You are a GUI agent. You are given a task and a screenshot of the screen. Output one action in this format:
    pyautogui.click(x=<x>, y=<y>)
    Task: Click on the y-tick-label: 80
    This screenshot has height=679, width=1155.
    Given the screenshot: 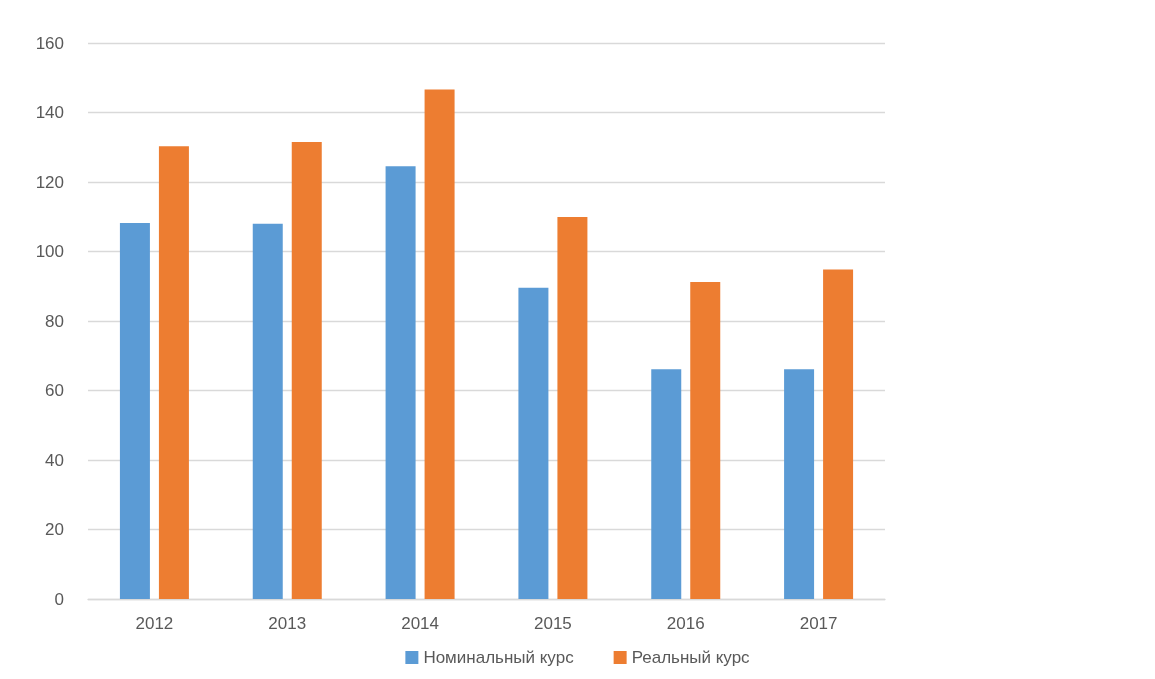 What is the action you would take?
    pyautogui.click(x=54, y=321)
    